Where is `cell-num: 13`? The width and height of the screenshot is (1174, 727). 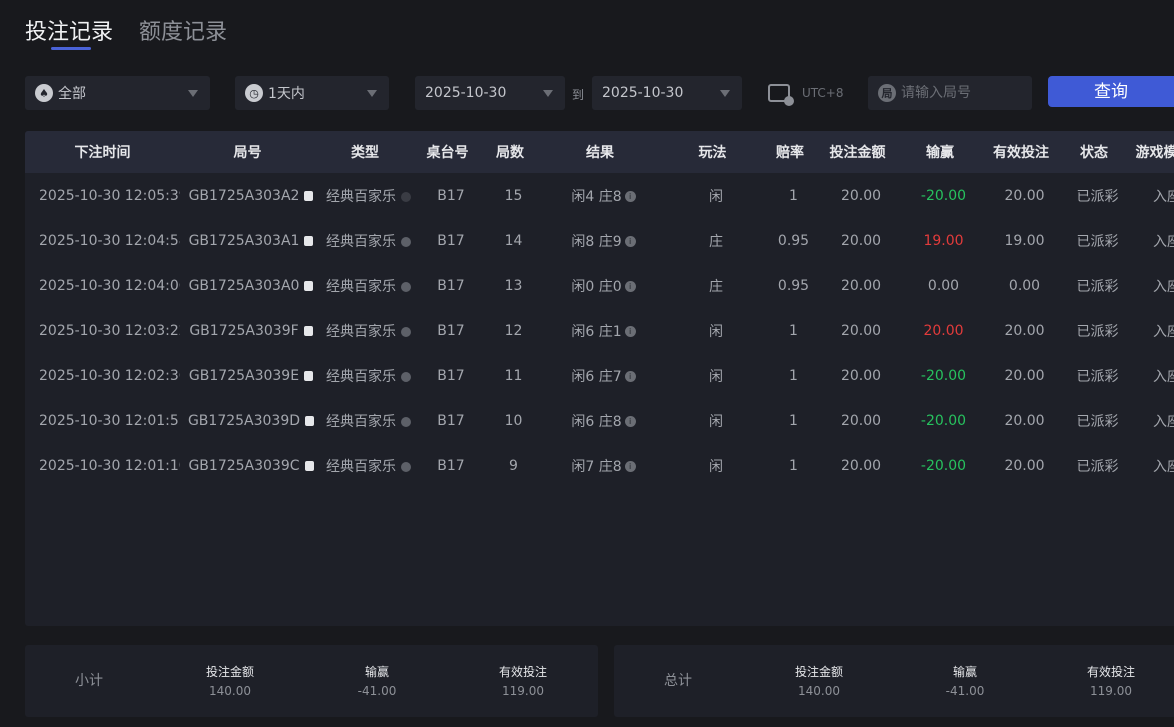 cell-num: 13 is located at coordinates (510, 286).